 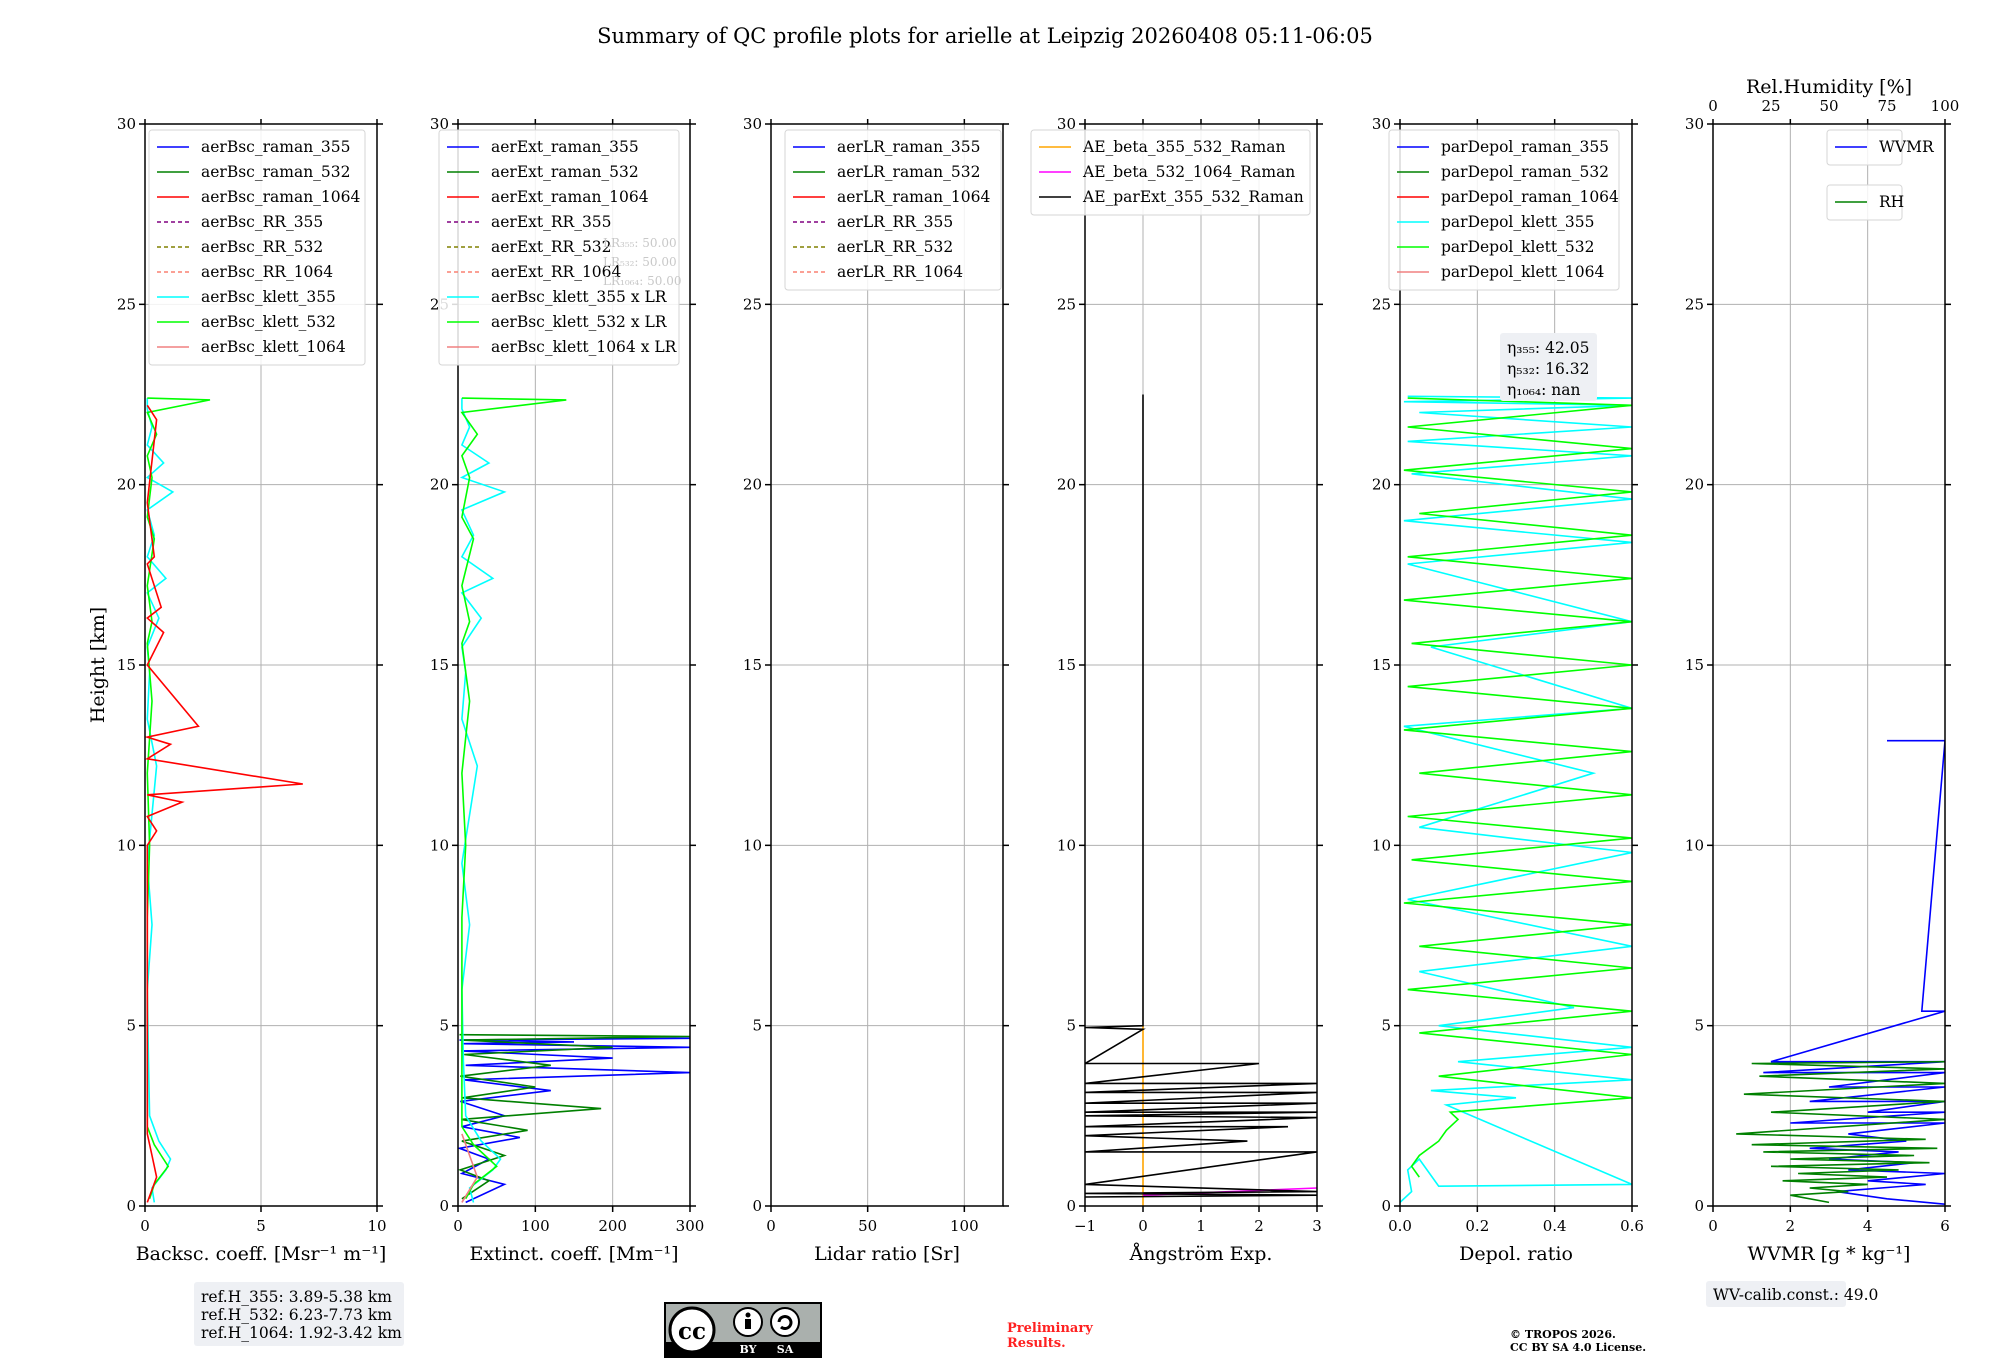 I want to click on legend-entry: aerExt_RR_1064, so click(x=556, y=272).